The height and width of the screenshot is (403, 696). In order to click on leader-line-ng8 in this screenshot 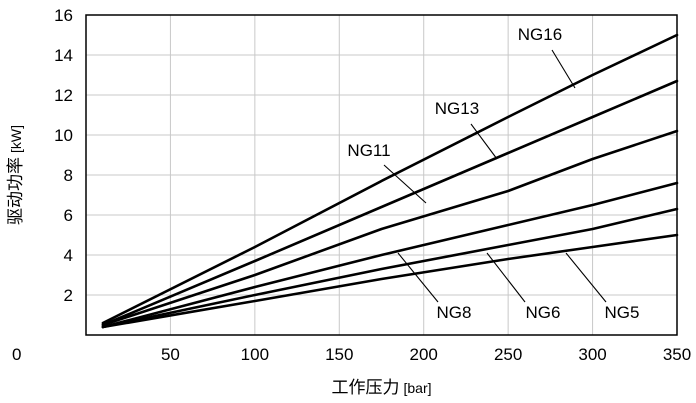, I will do `click(418, 277)`.